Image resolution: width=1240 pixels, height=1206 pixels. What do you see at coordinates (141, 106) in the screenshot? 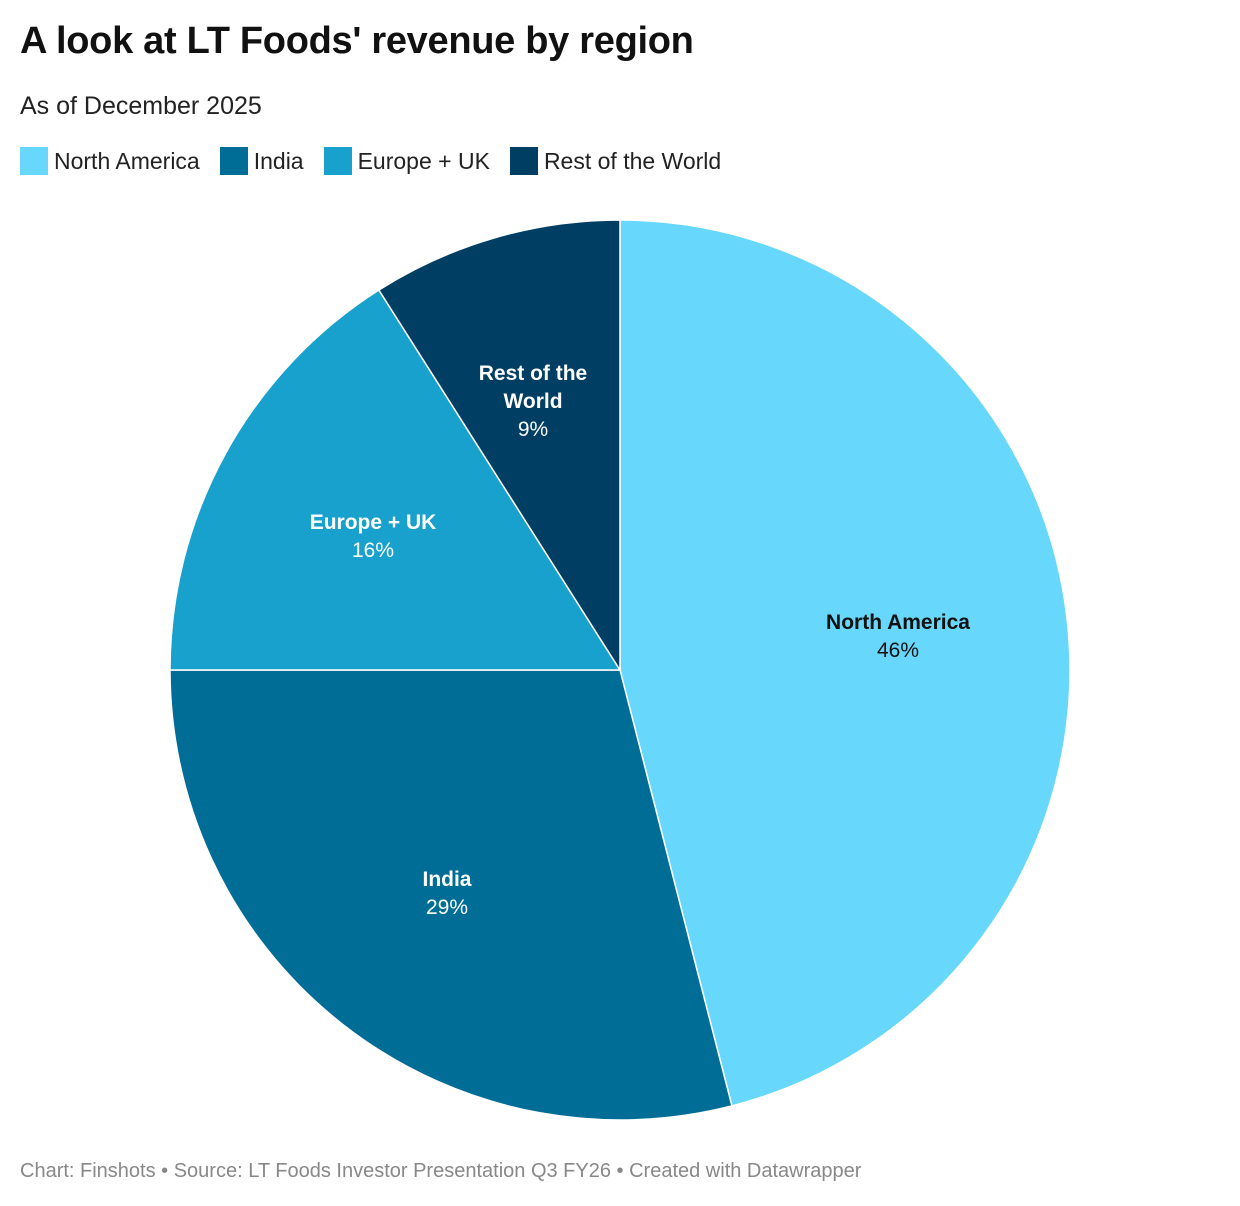
I see `chart-subtitle: As of December 2025` at bounding box center [141, 106].